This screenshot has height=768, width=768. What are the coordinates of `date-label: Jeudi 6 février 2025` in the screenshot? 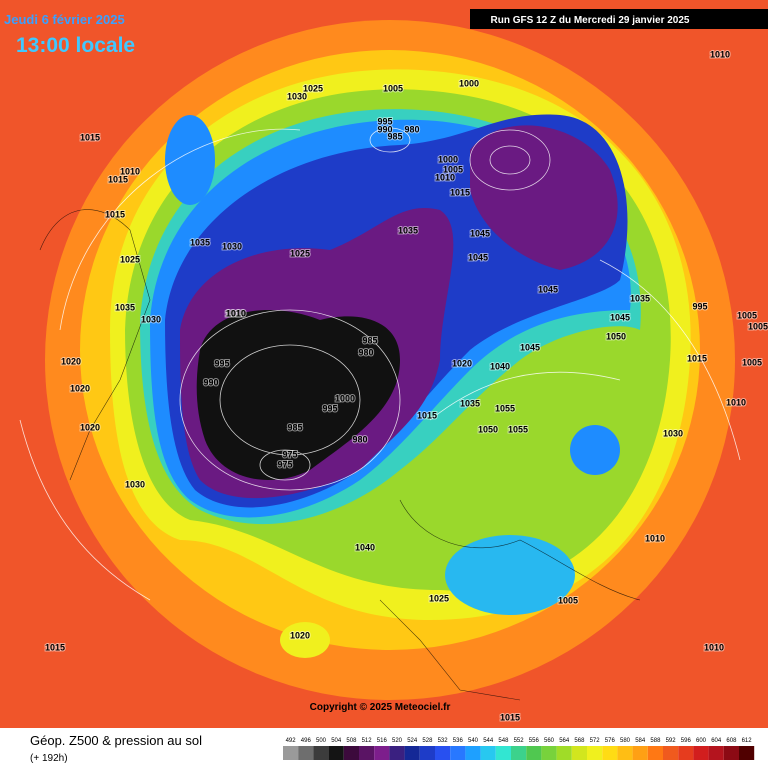 It's located at (64, 19).